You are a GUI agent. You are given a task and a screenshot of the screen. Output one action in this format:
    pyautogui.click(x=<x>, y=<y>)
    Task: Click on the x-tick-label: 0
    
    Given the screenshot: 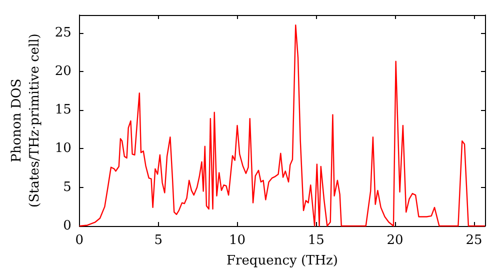 What is the action you would take?
    pyautogui.click(x=79, y=240)
    